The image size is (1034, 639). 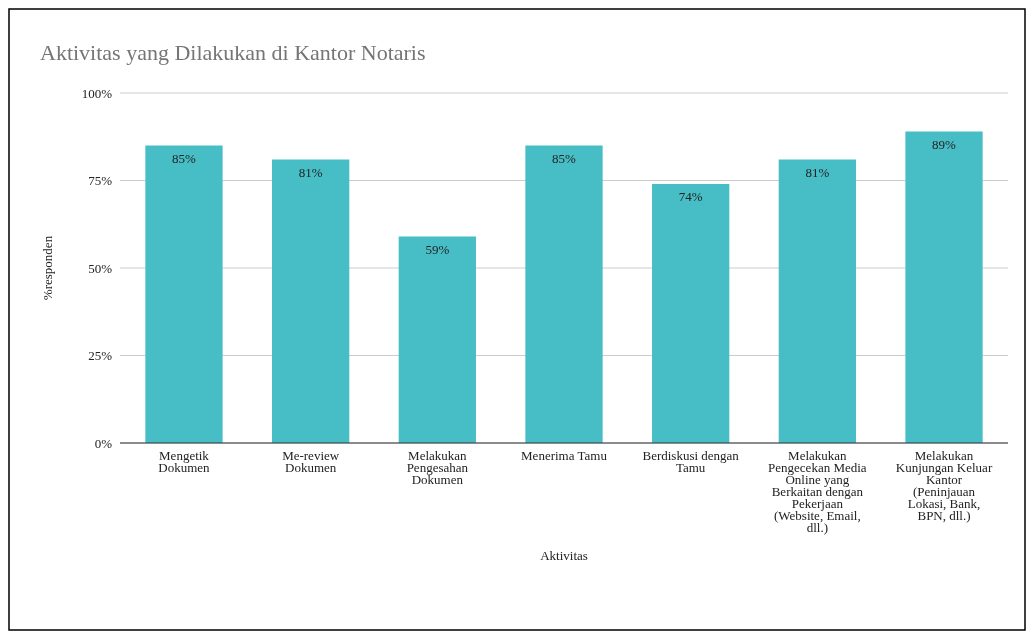 What do you see at coordinates (437, 249) in the screenshot?
I see `data-label: 59%` at bounding box center [437, 249].